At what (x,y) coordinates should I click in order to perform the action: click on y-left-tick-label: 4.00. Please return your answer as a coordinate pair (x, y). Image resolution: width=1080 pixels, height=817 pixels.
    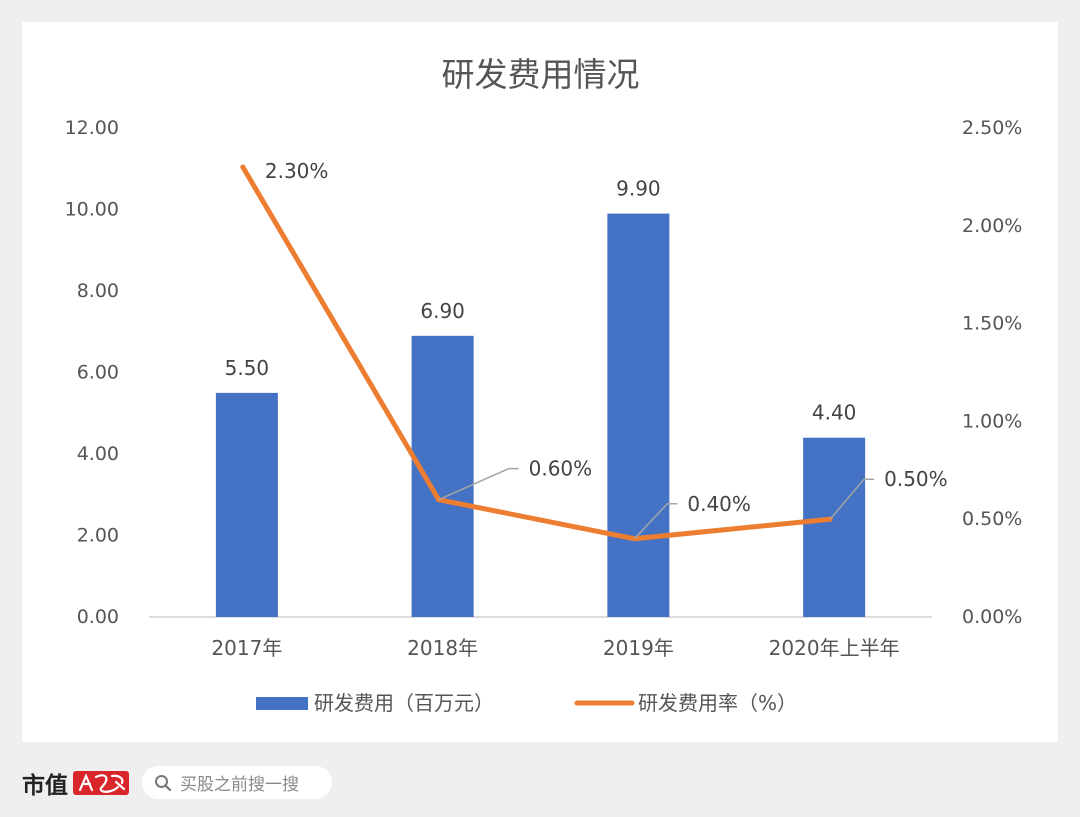
    Looking at the image, I should click on (98, 454).